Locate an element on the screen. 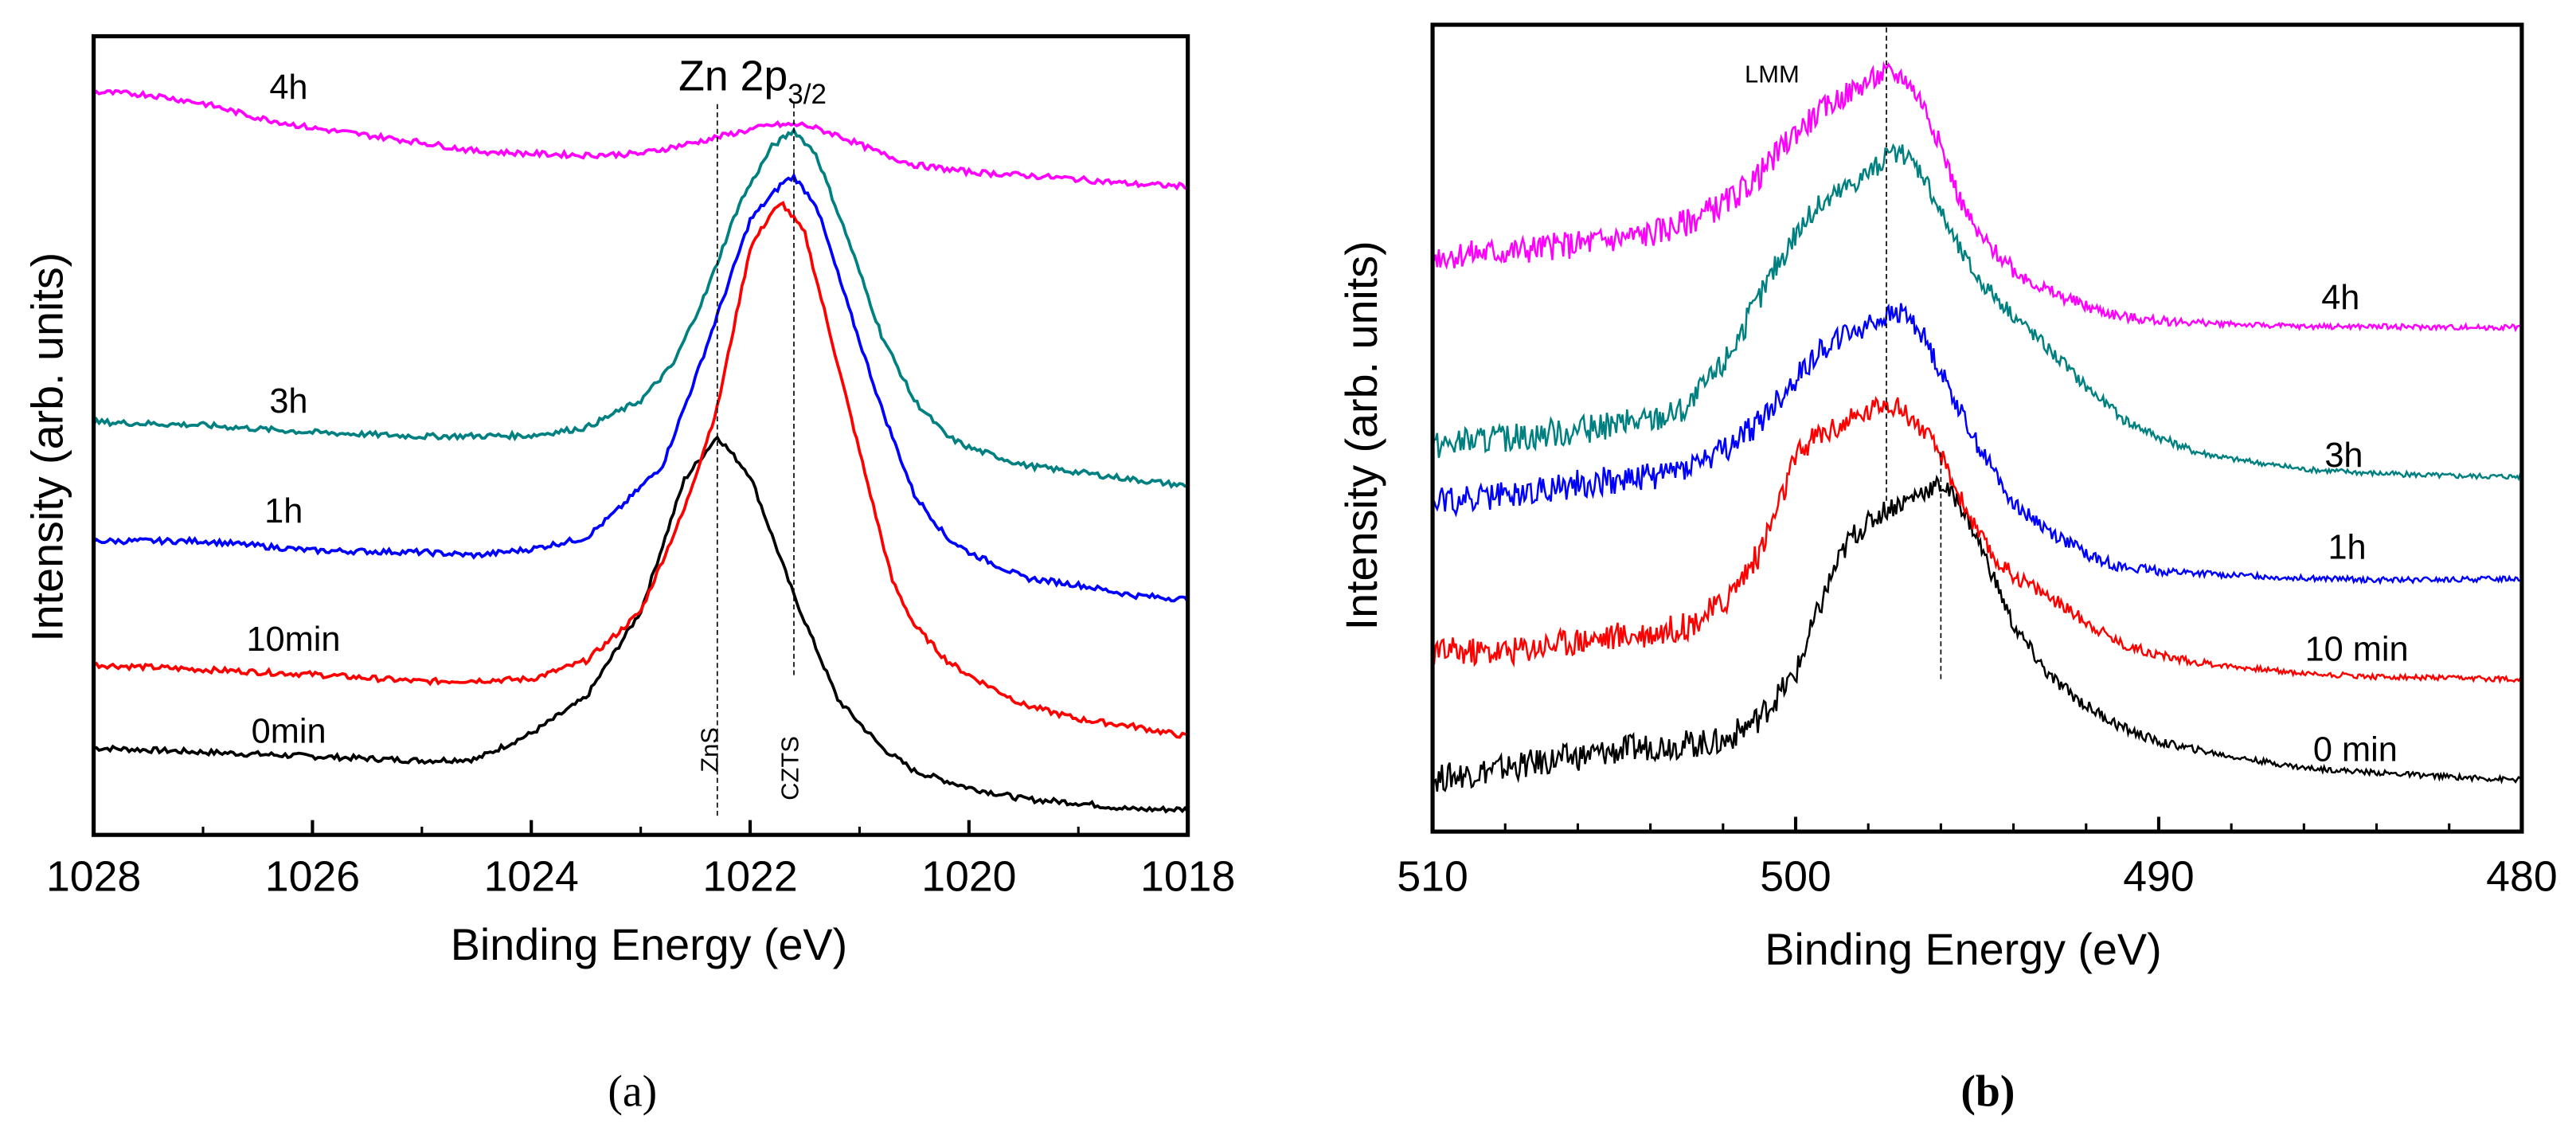 Image resolution: width=2576 pixels, height=1139 pixels. x-tick-label: 490 is located at coordinates (2158, 876).